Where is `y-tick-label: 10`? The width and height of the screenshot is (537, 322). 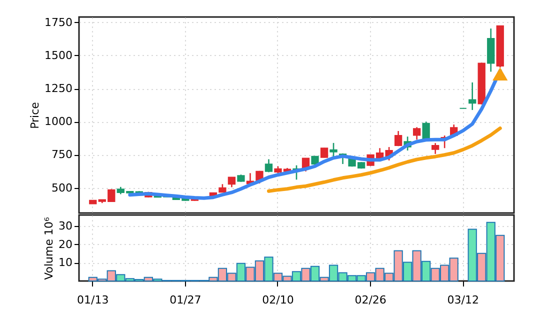 y-tick-label: 10 is located at coordinates (65, 263).